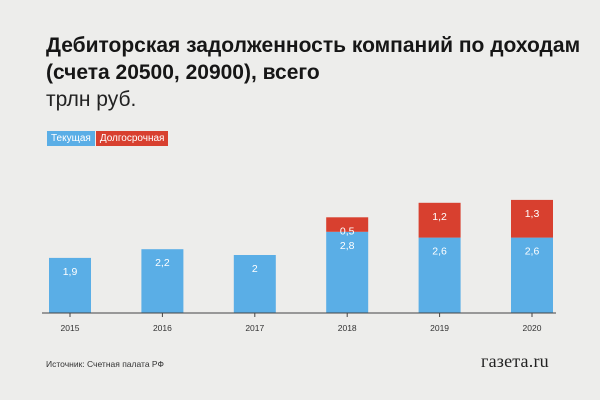  What do you see at coordinates (515, 361) in the screenshot?
I see `publisher-logo: газета.ru` at bounding box center [515, 361].